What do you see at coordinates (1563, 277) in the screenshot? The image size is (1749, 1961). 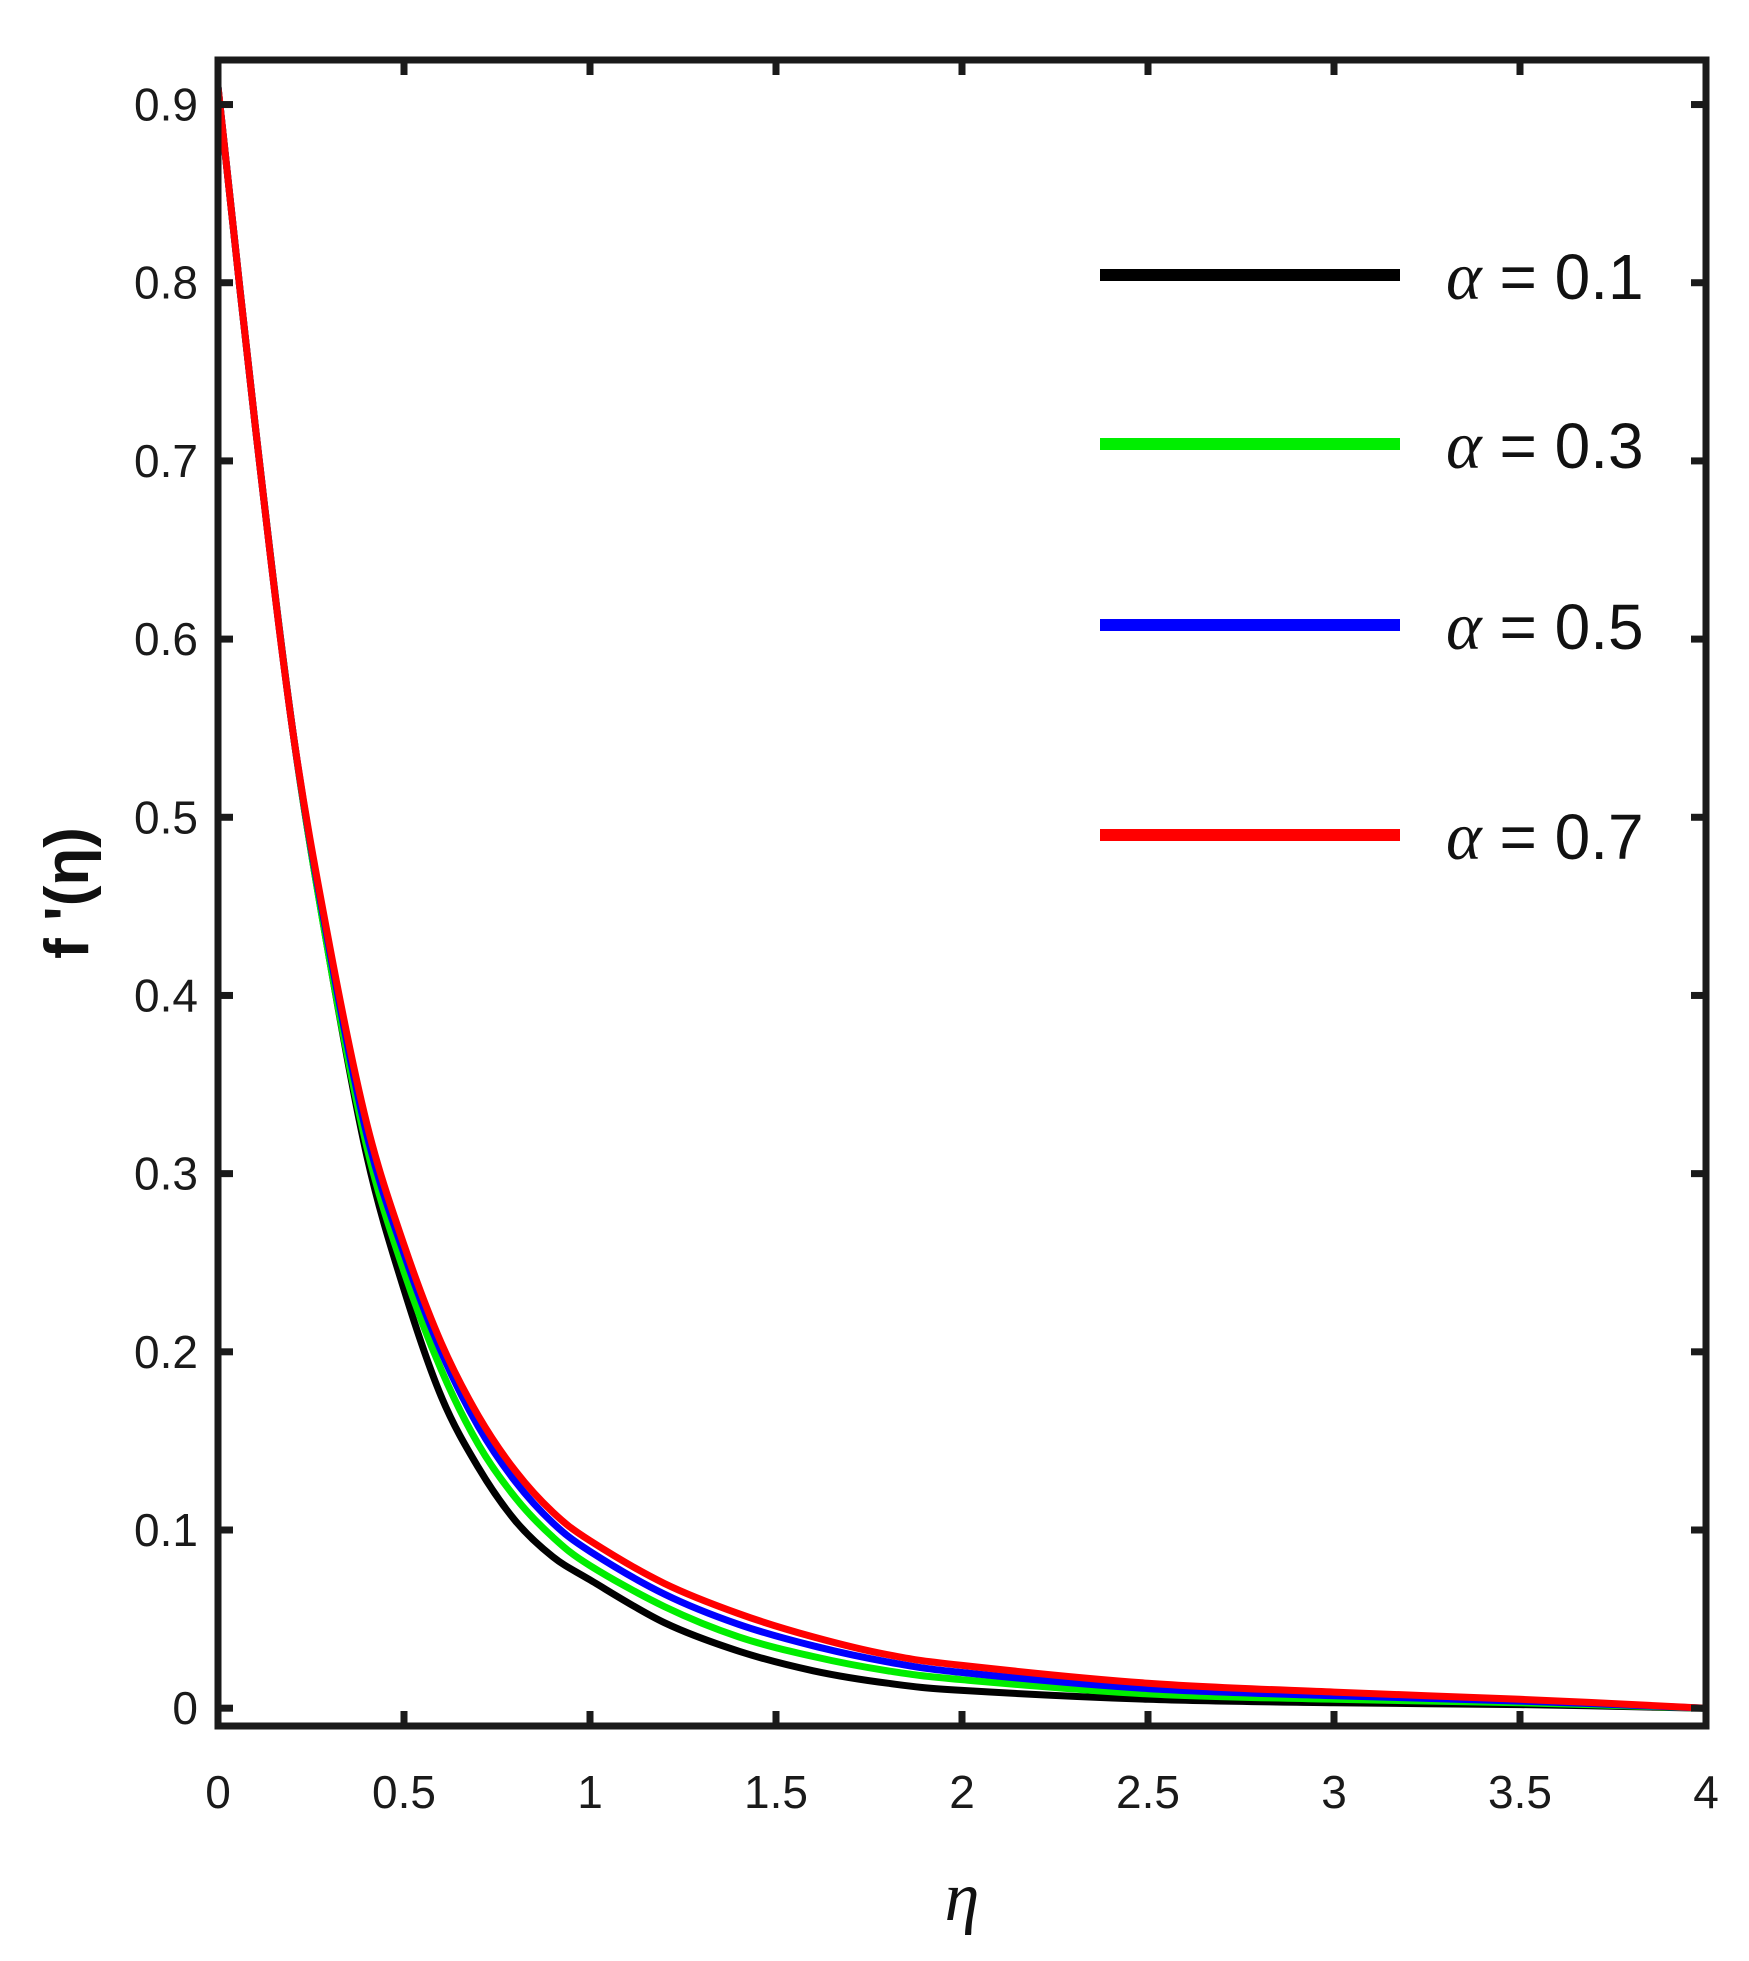 I see `legend-value: = 0.1` at bounding box center [1563, 277].